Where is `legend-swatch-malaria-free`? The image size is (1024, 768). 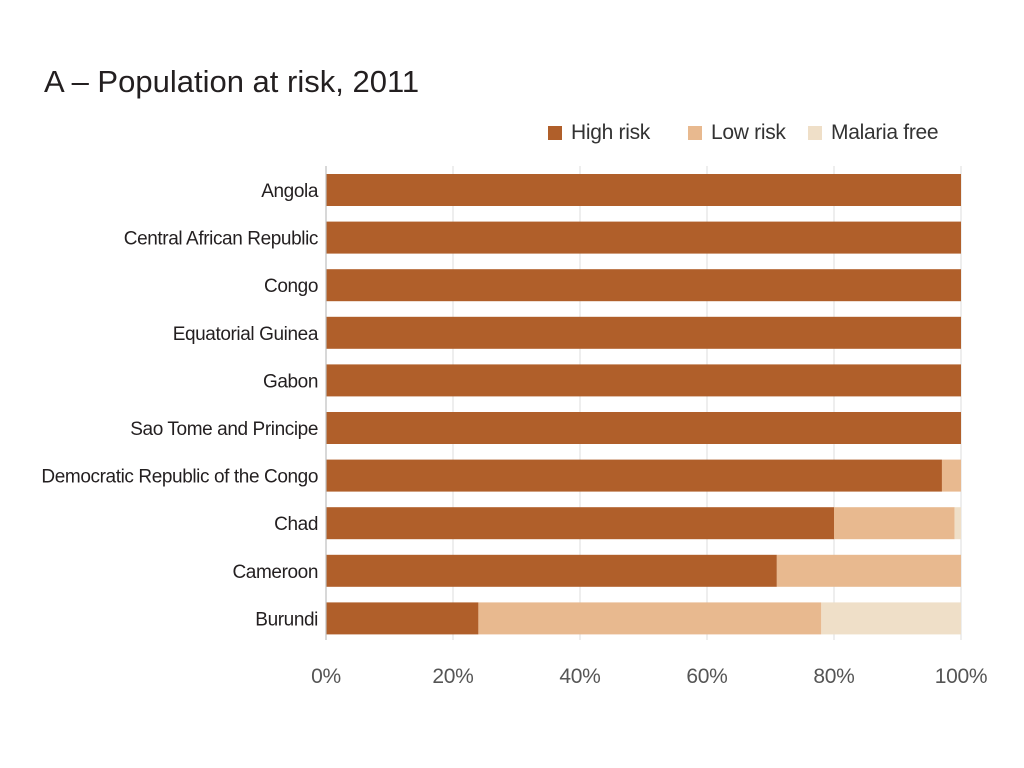
legend-swatch-malaria-free is located at coordinates (815, 133).